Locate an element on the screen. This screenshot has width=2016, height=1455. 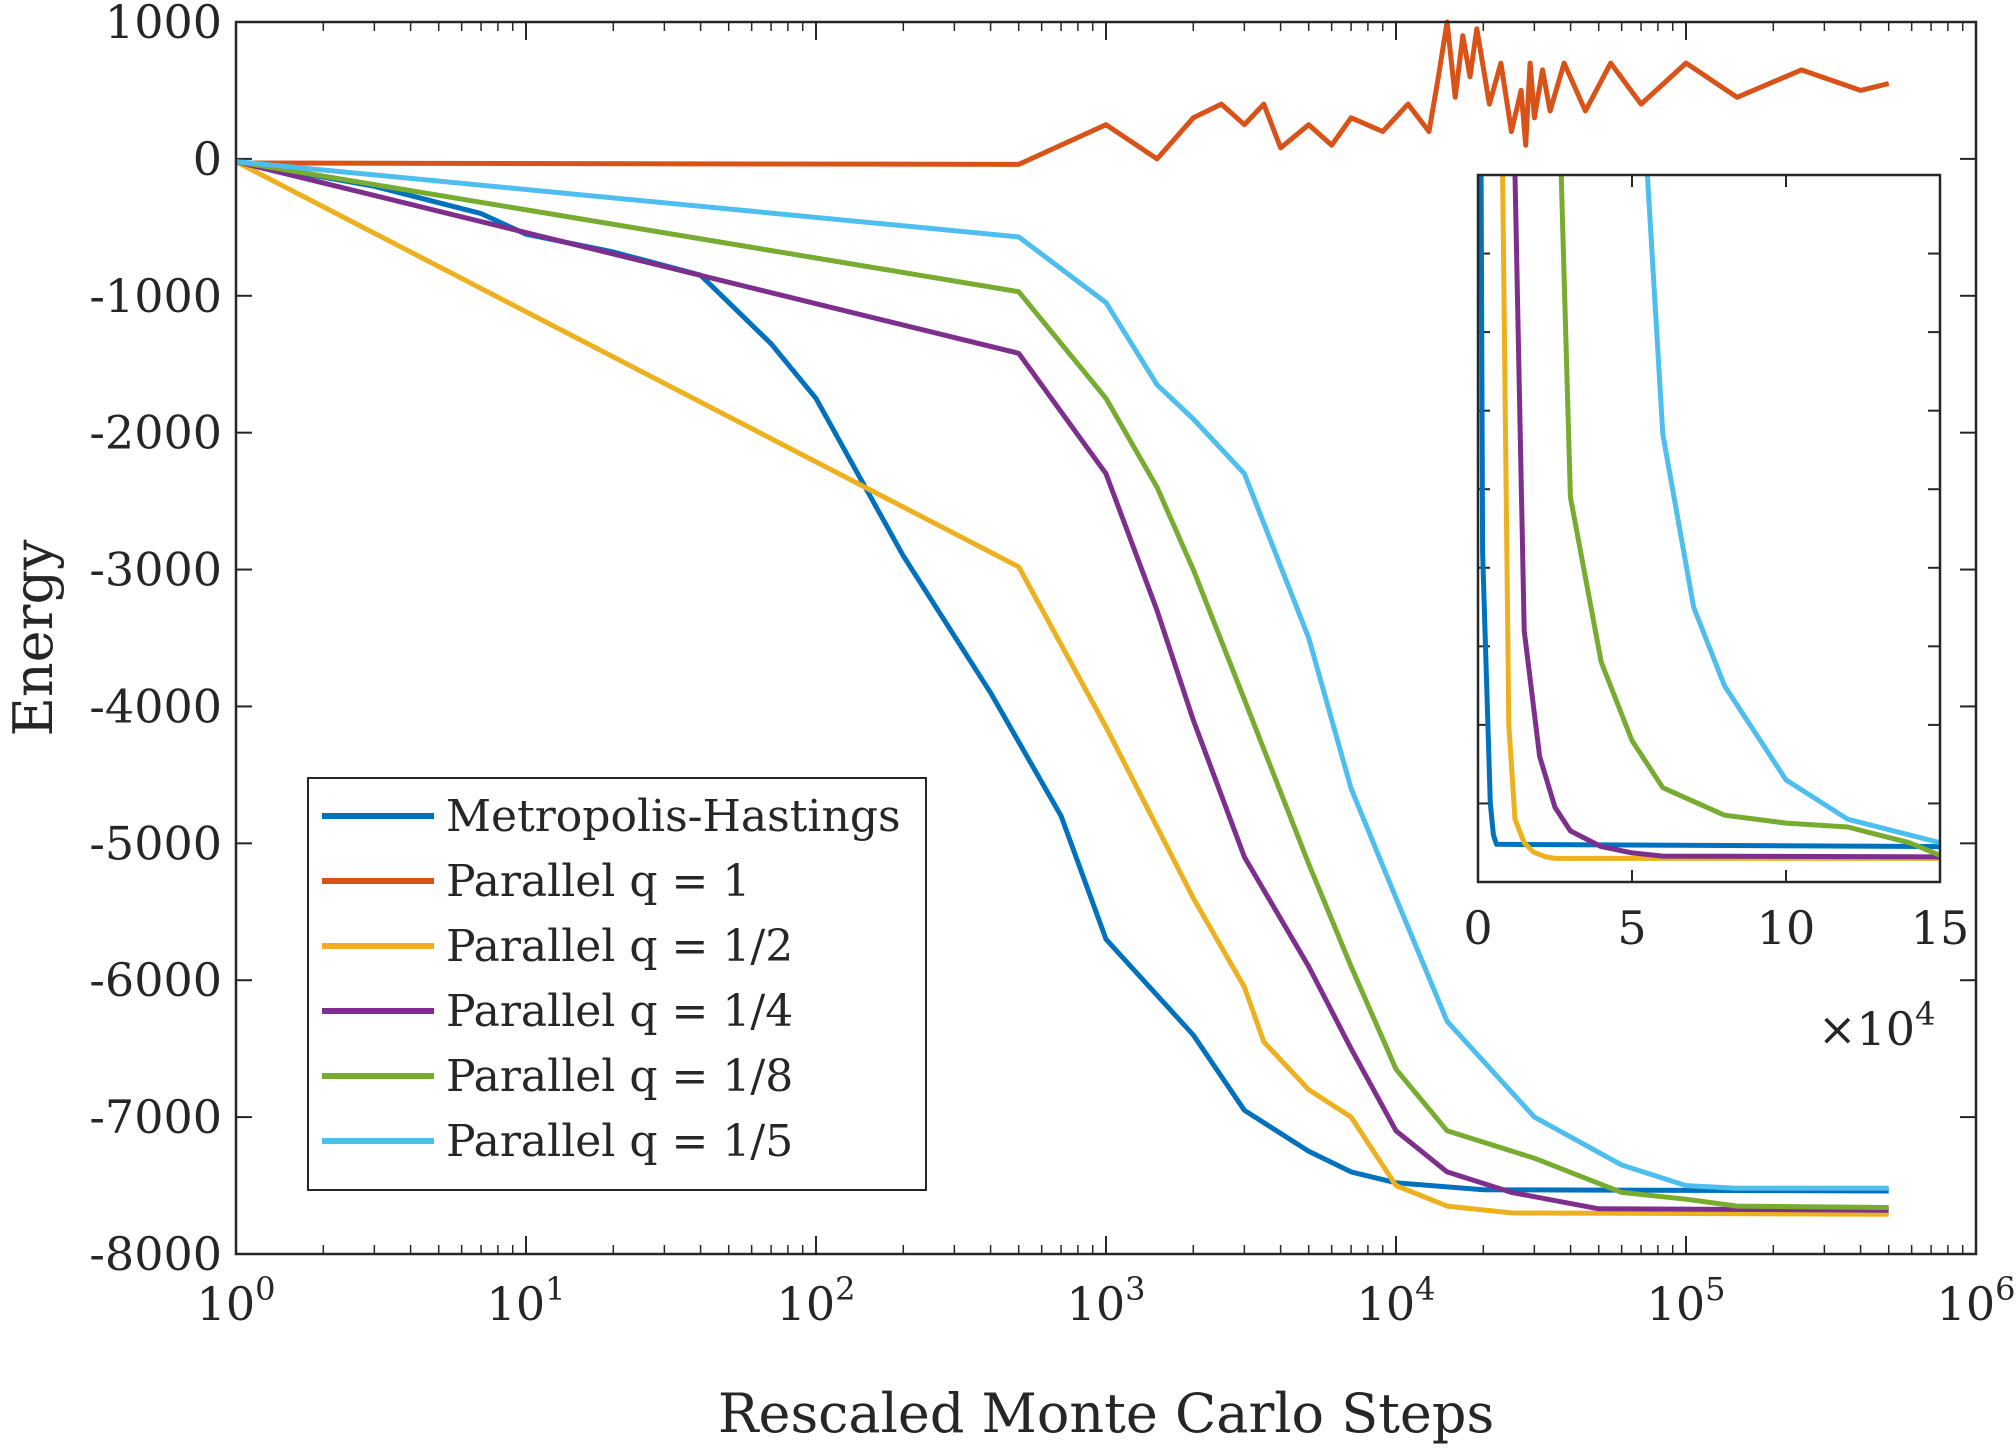
x-tick-label: 10² is located at coordinates (816, 1300).